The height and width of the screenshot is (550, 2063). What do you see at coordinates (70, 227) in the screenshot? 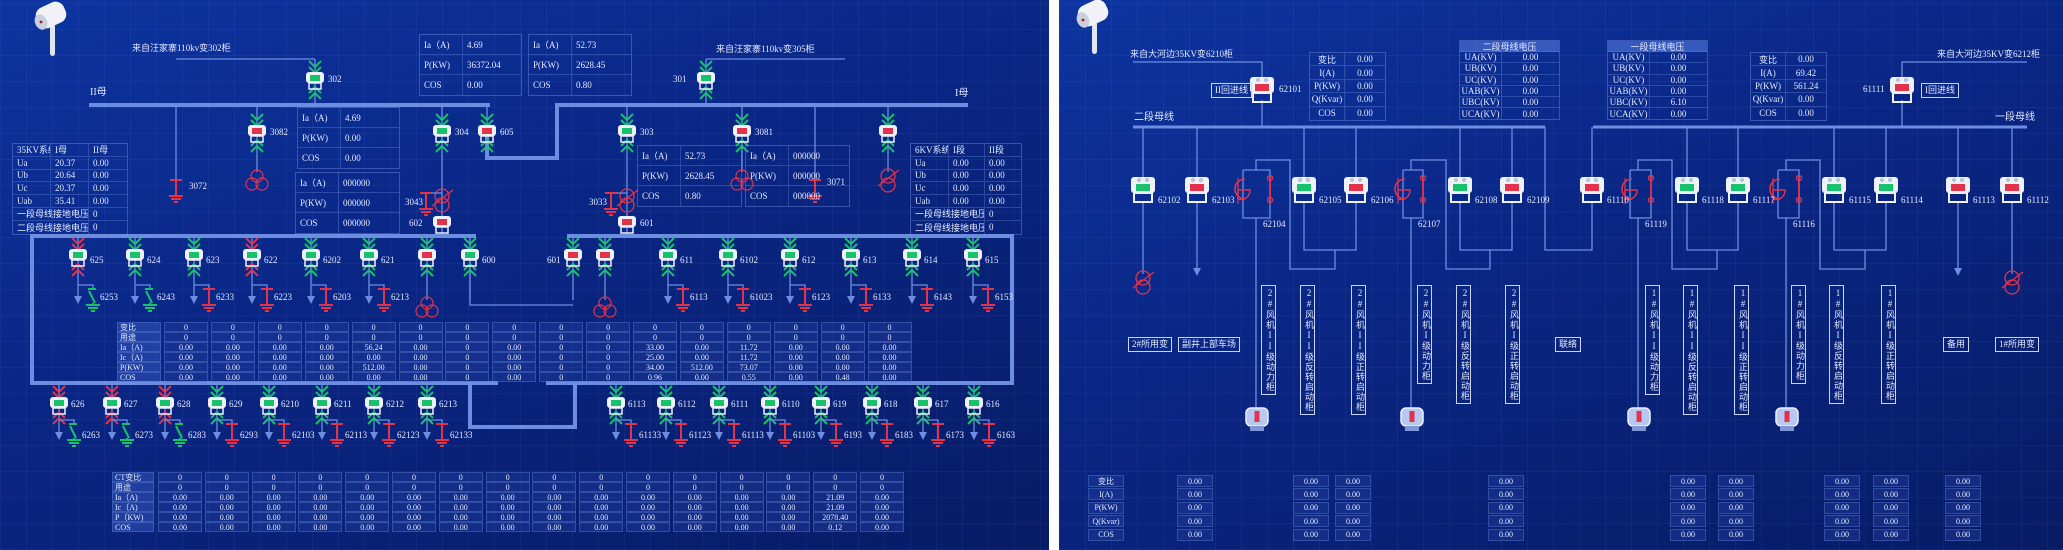
I see `table-row: 二段母线接地电压 0` at bounding box center [70, 227].